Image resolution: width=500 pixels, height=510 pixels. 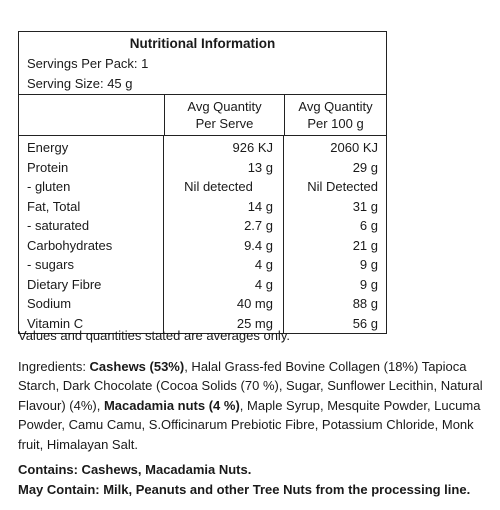 What do you see at coordinates (218, 186) in the screenshot?
I see `per-serve-value: Nil detected` at bounding box center [218, 186].